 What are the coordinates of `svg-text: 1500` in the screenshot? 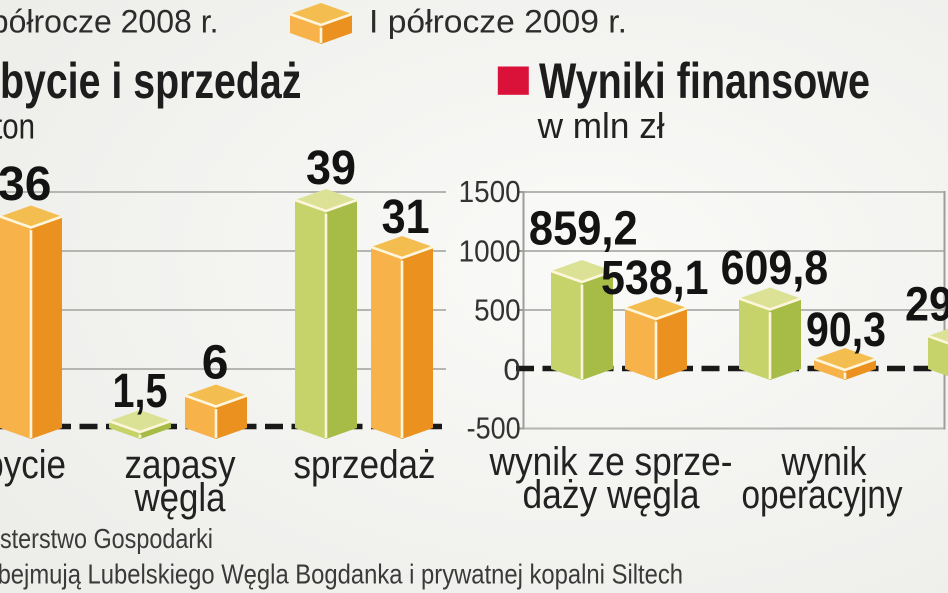 It's located at (490, 191).